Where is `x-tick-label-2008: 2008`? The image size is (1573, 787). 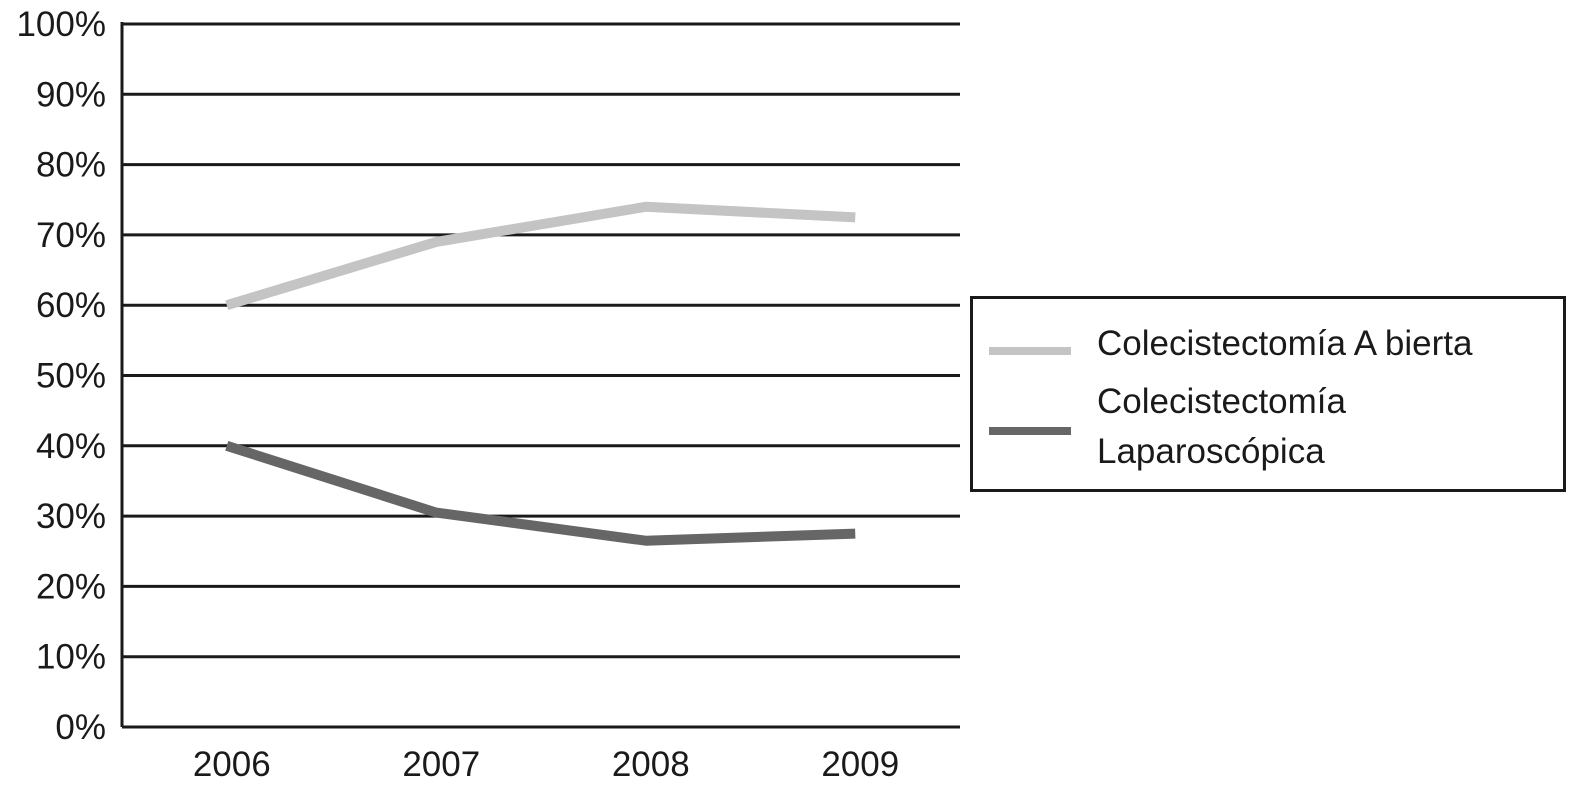 x-tick-label-2008: 2008 is located at coordinates (651, 764).